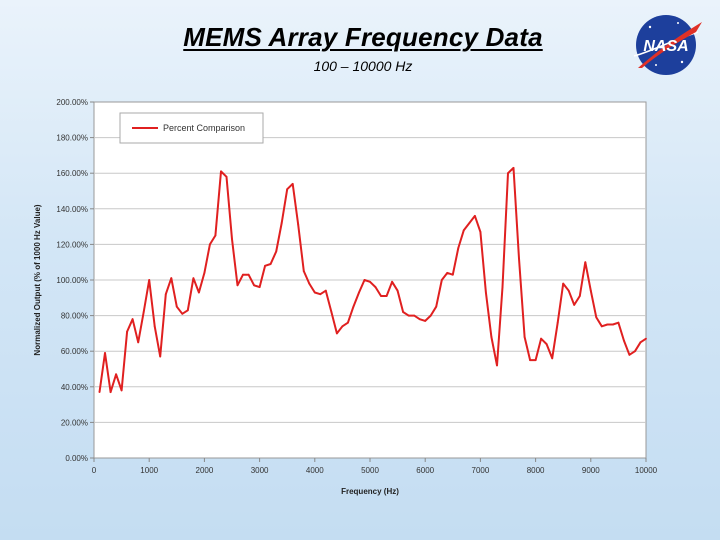 The height and width of the screenshot is (540, 720). What do you see at coordinates (94, 470) in the screenshot?
I see `x-tick-label: 0` at bounding box center [94, 470].